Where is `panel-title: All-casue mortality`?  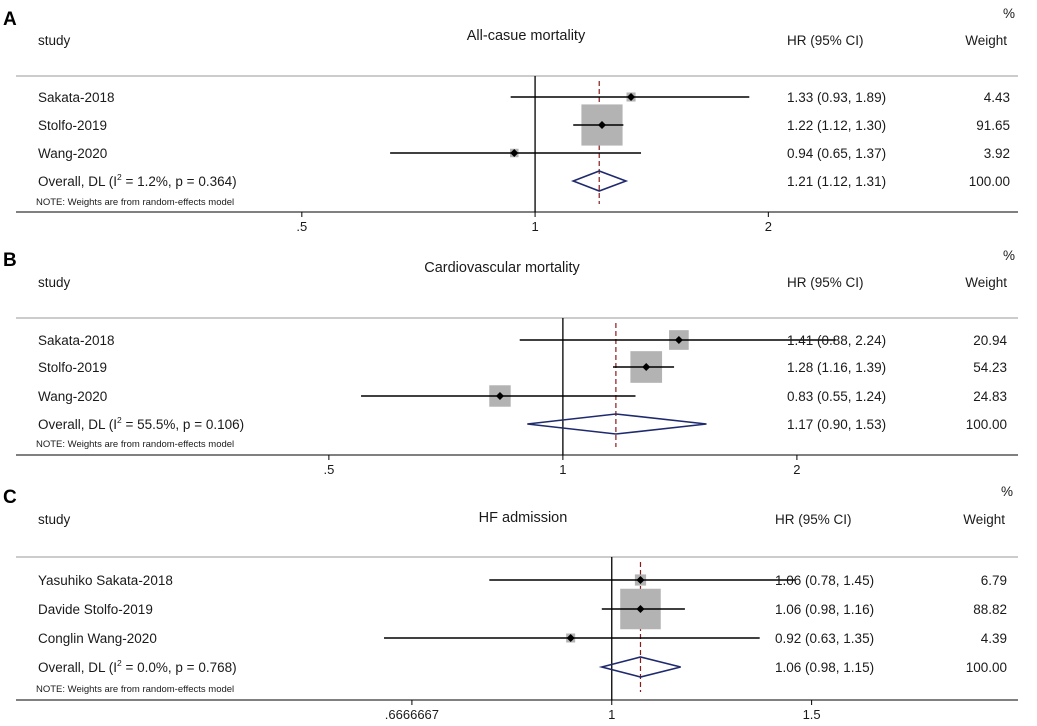
panel-title: All-casue mortality is located at coordinates (526, 36).